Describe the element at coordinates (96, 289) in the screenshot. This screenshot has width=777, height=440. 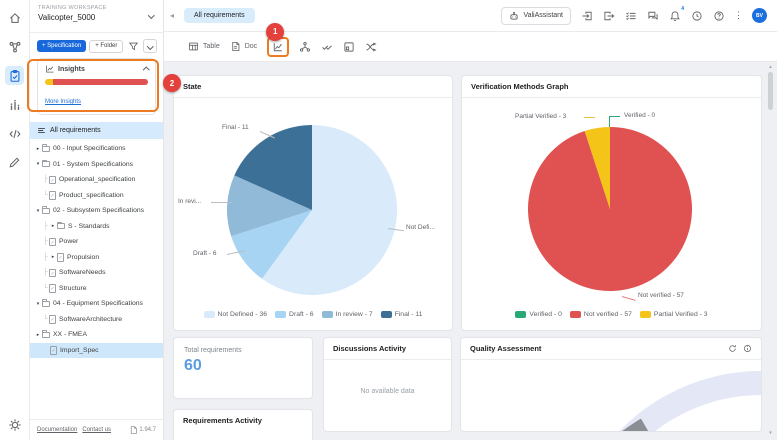
I see `tree-item-structure: └ Structure` at that location.